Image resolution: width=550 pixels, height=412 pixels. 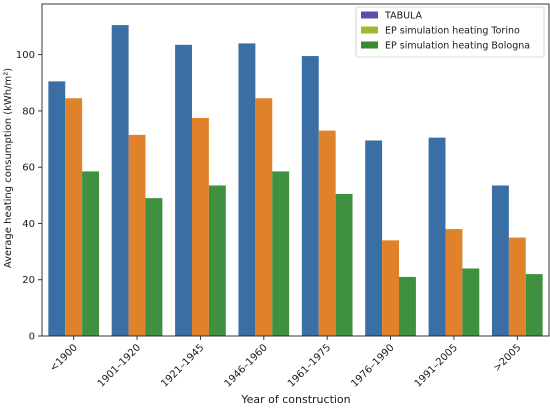 I want to click on y-tick-label: 60, so click(x=28, y=168).